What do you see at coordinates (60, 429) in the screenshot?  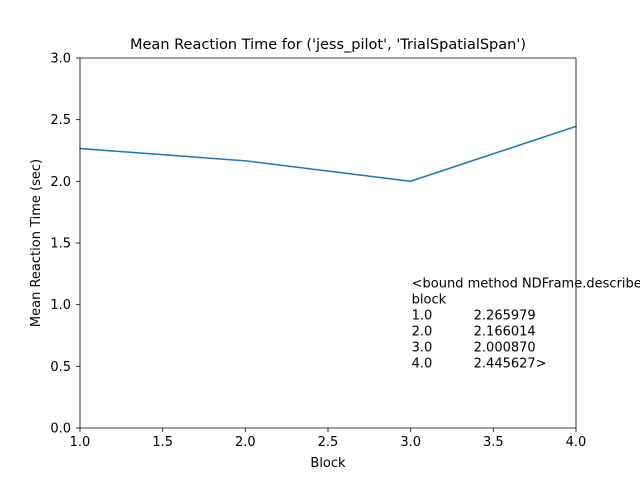 I see `y-tick-label: 0.0` at bounding box center [60, 429].